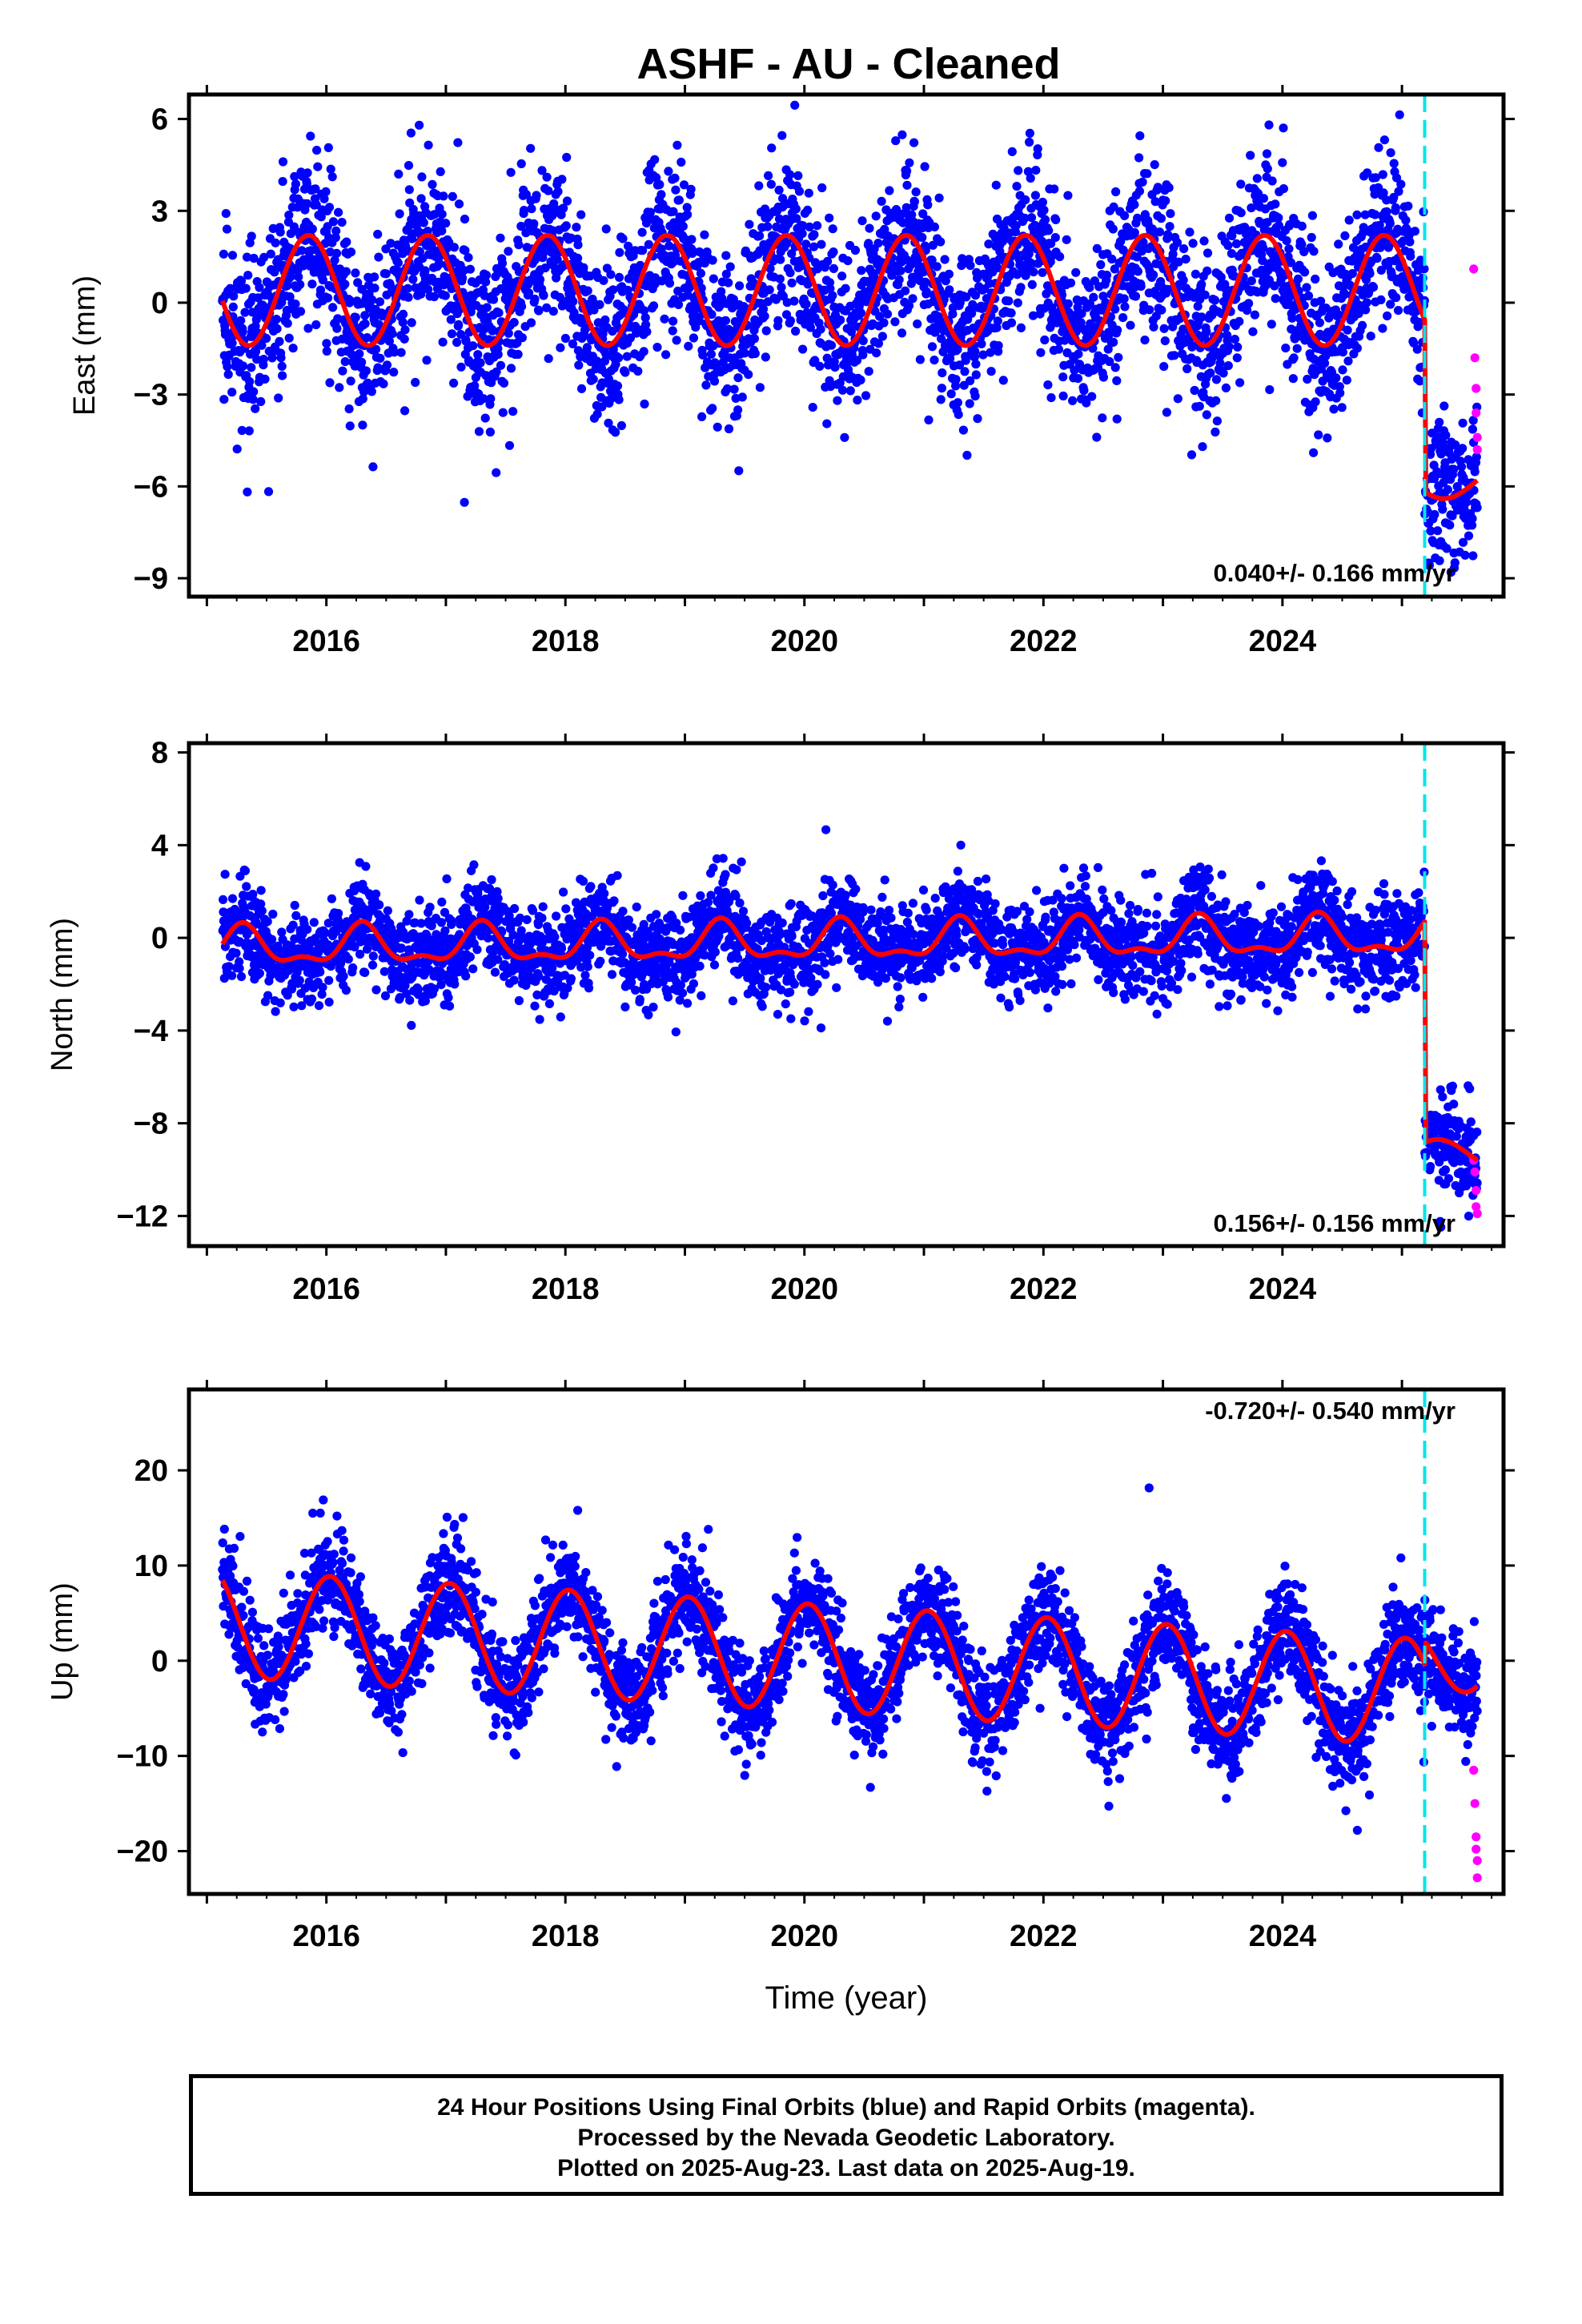 The width and height of the screenshot is (1582, 2324). Describe the element at coordinates (85, 345) in the screenshot. I see `y-axis-label: East (mm)` at that location.